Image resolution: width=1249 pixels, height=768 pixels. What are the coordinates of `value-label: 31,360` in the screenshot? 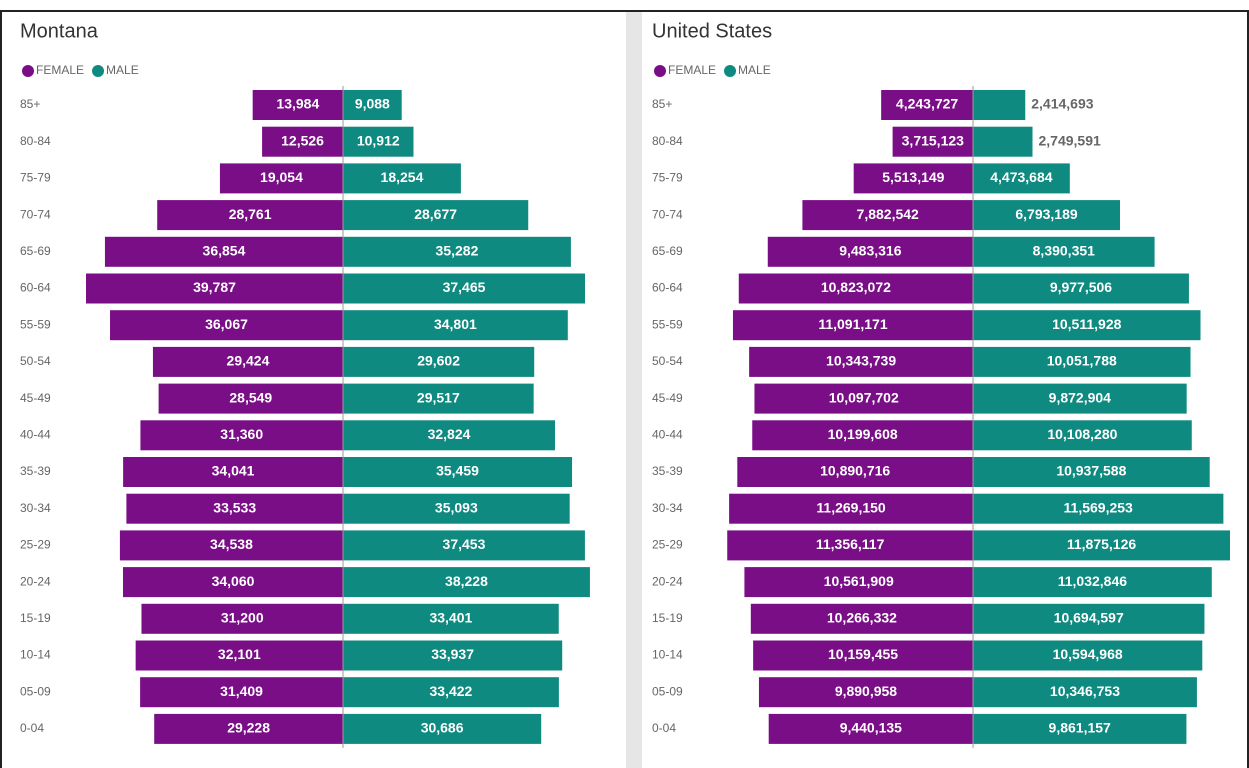 It's located at (241, 434).